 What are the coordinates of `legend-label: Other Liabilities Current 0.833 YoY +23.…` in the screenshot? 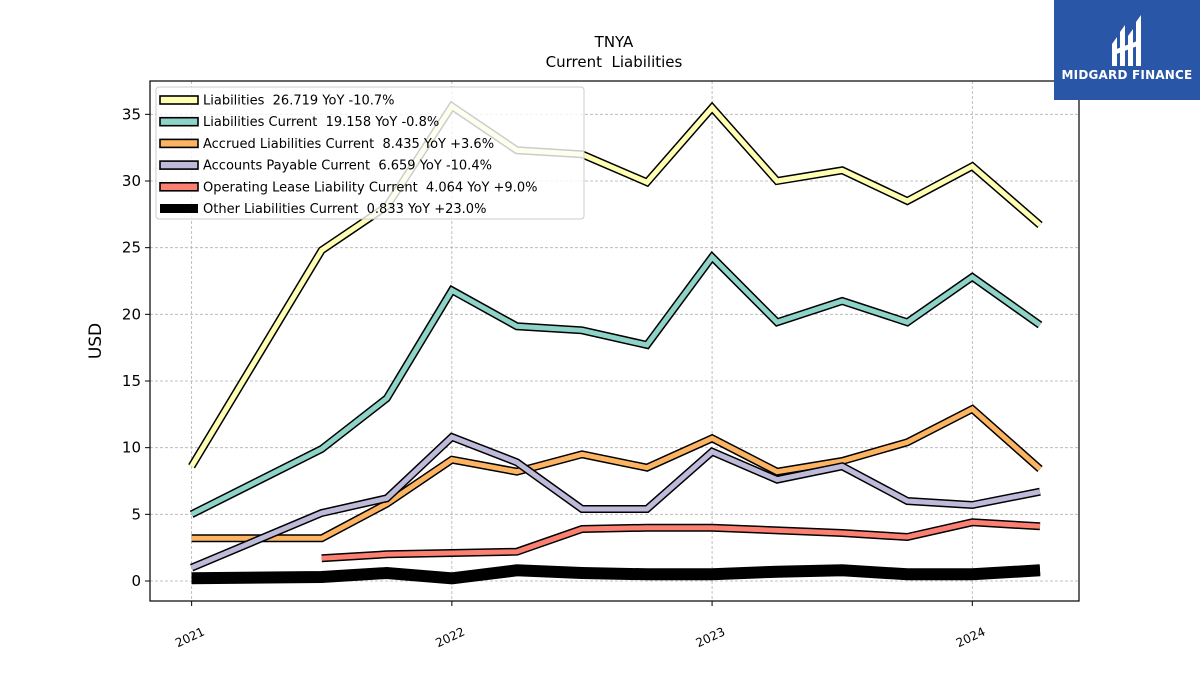 It's located at (344, 209).